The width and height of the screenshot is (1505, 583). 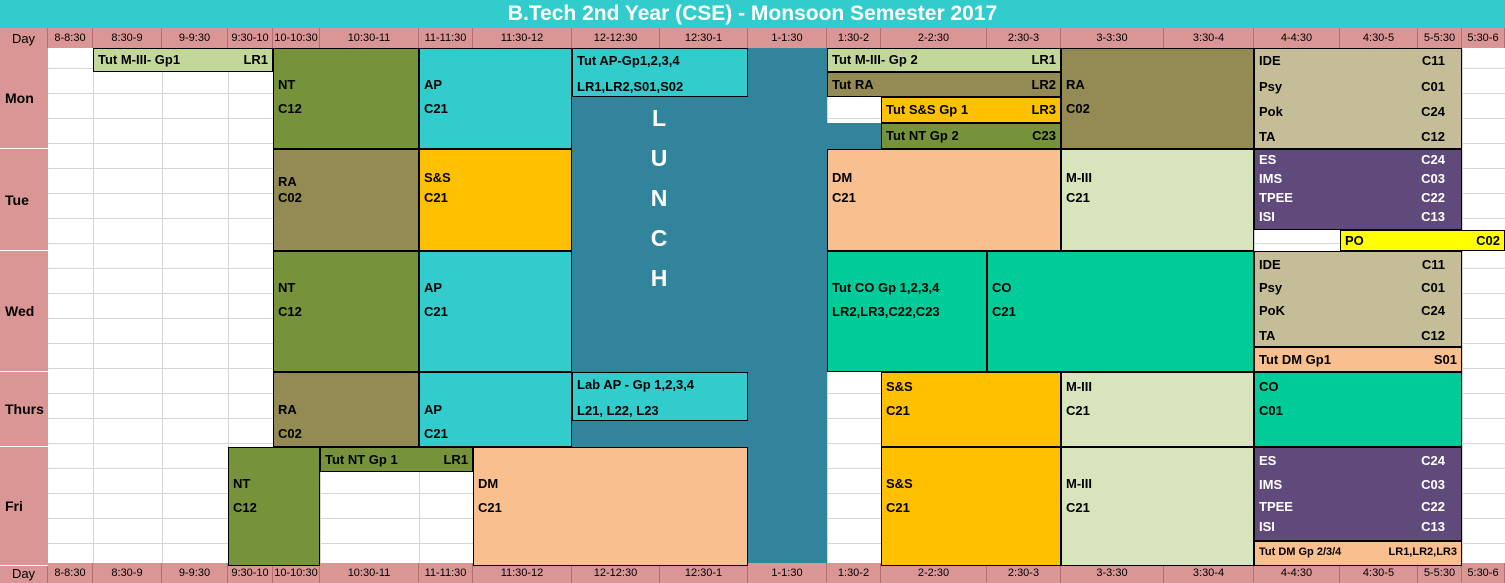 I want to click on tut-block: Tut NT Gp 2 C23, so click(x=971, y=136).